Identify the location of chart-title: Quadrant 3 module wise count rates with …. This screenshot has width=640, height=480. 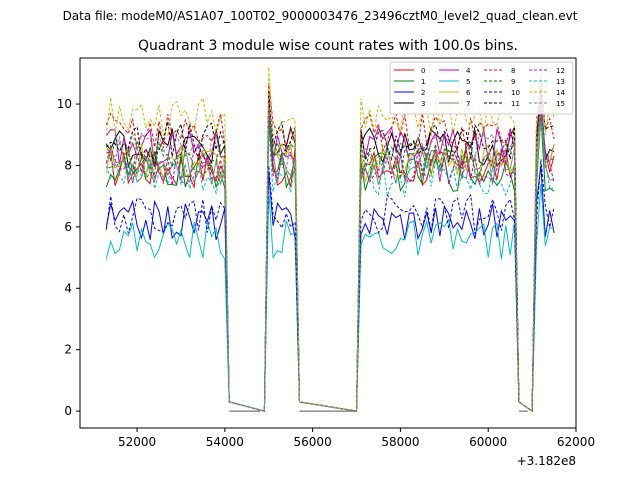
(328, 46).